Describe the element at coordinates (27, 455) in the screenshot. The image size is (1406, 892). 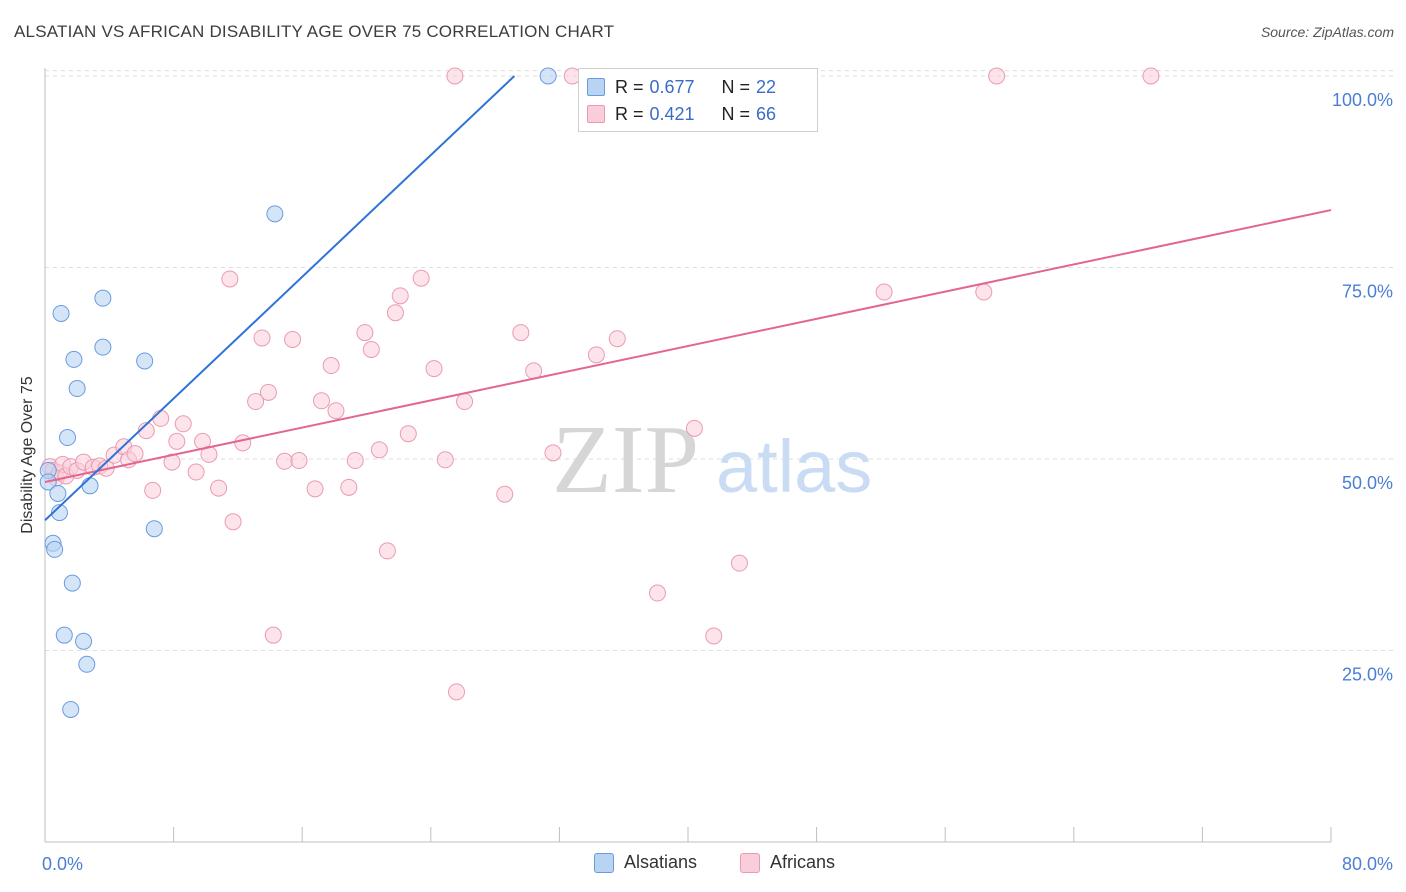
I see `y-axis-label: Disability Age Over 75` at that location.